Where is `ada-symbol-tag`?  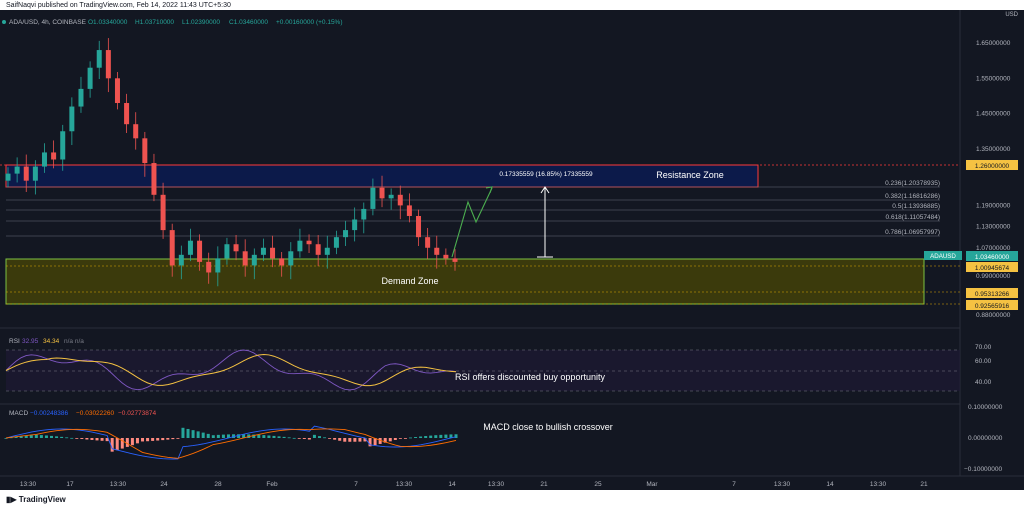
ada-symbol-tag is located at coordinates (943, 255).